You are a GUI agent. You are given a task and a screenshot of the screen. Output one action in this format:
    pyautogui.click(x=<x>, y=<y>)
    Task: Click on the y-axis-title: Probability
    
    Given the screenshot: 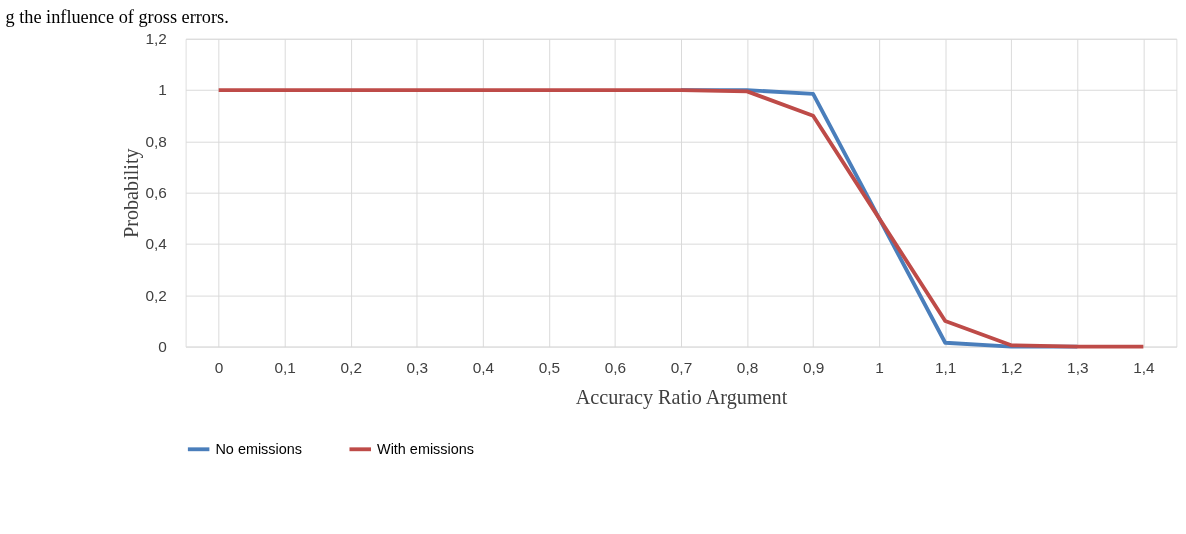 What is the action you would take?
    pyautogui.click(x=131, y=193)
    